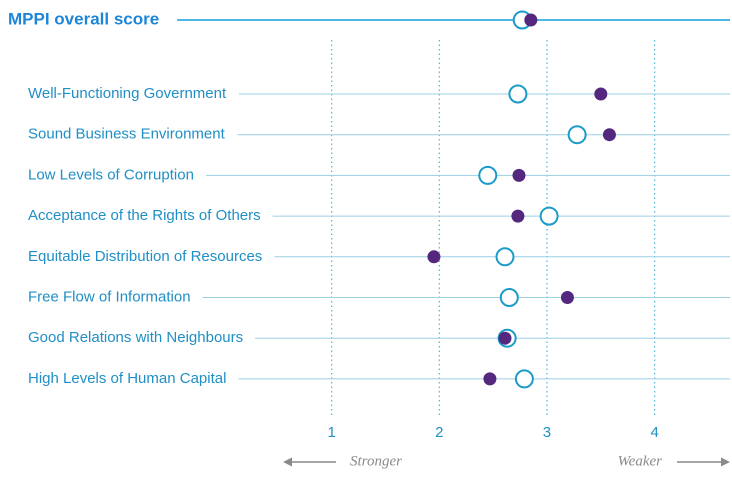 Image resolution: width=732 pixels, height=479 pixels. I want to click on category-label: Well-Functioning Government, so click(127, 93).